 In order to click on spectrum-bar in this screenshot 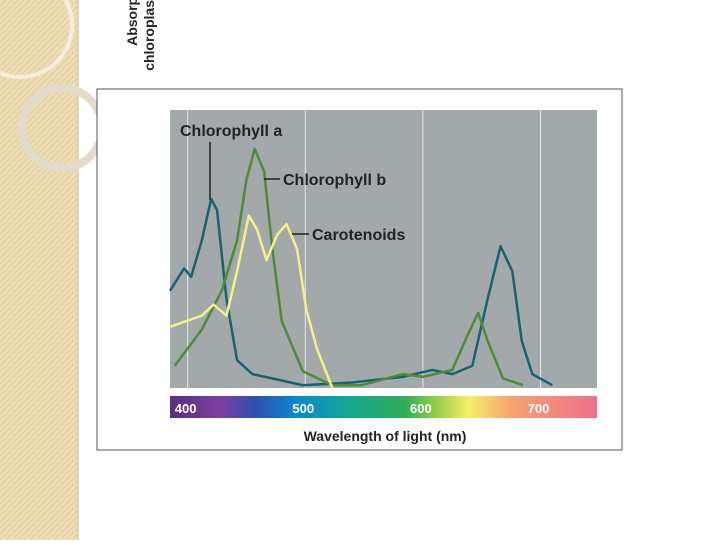, I will do `click(383, 407)`.